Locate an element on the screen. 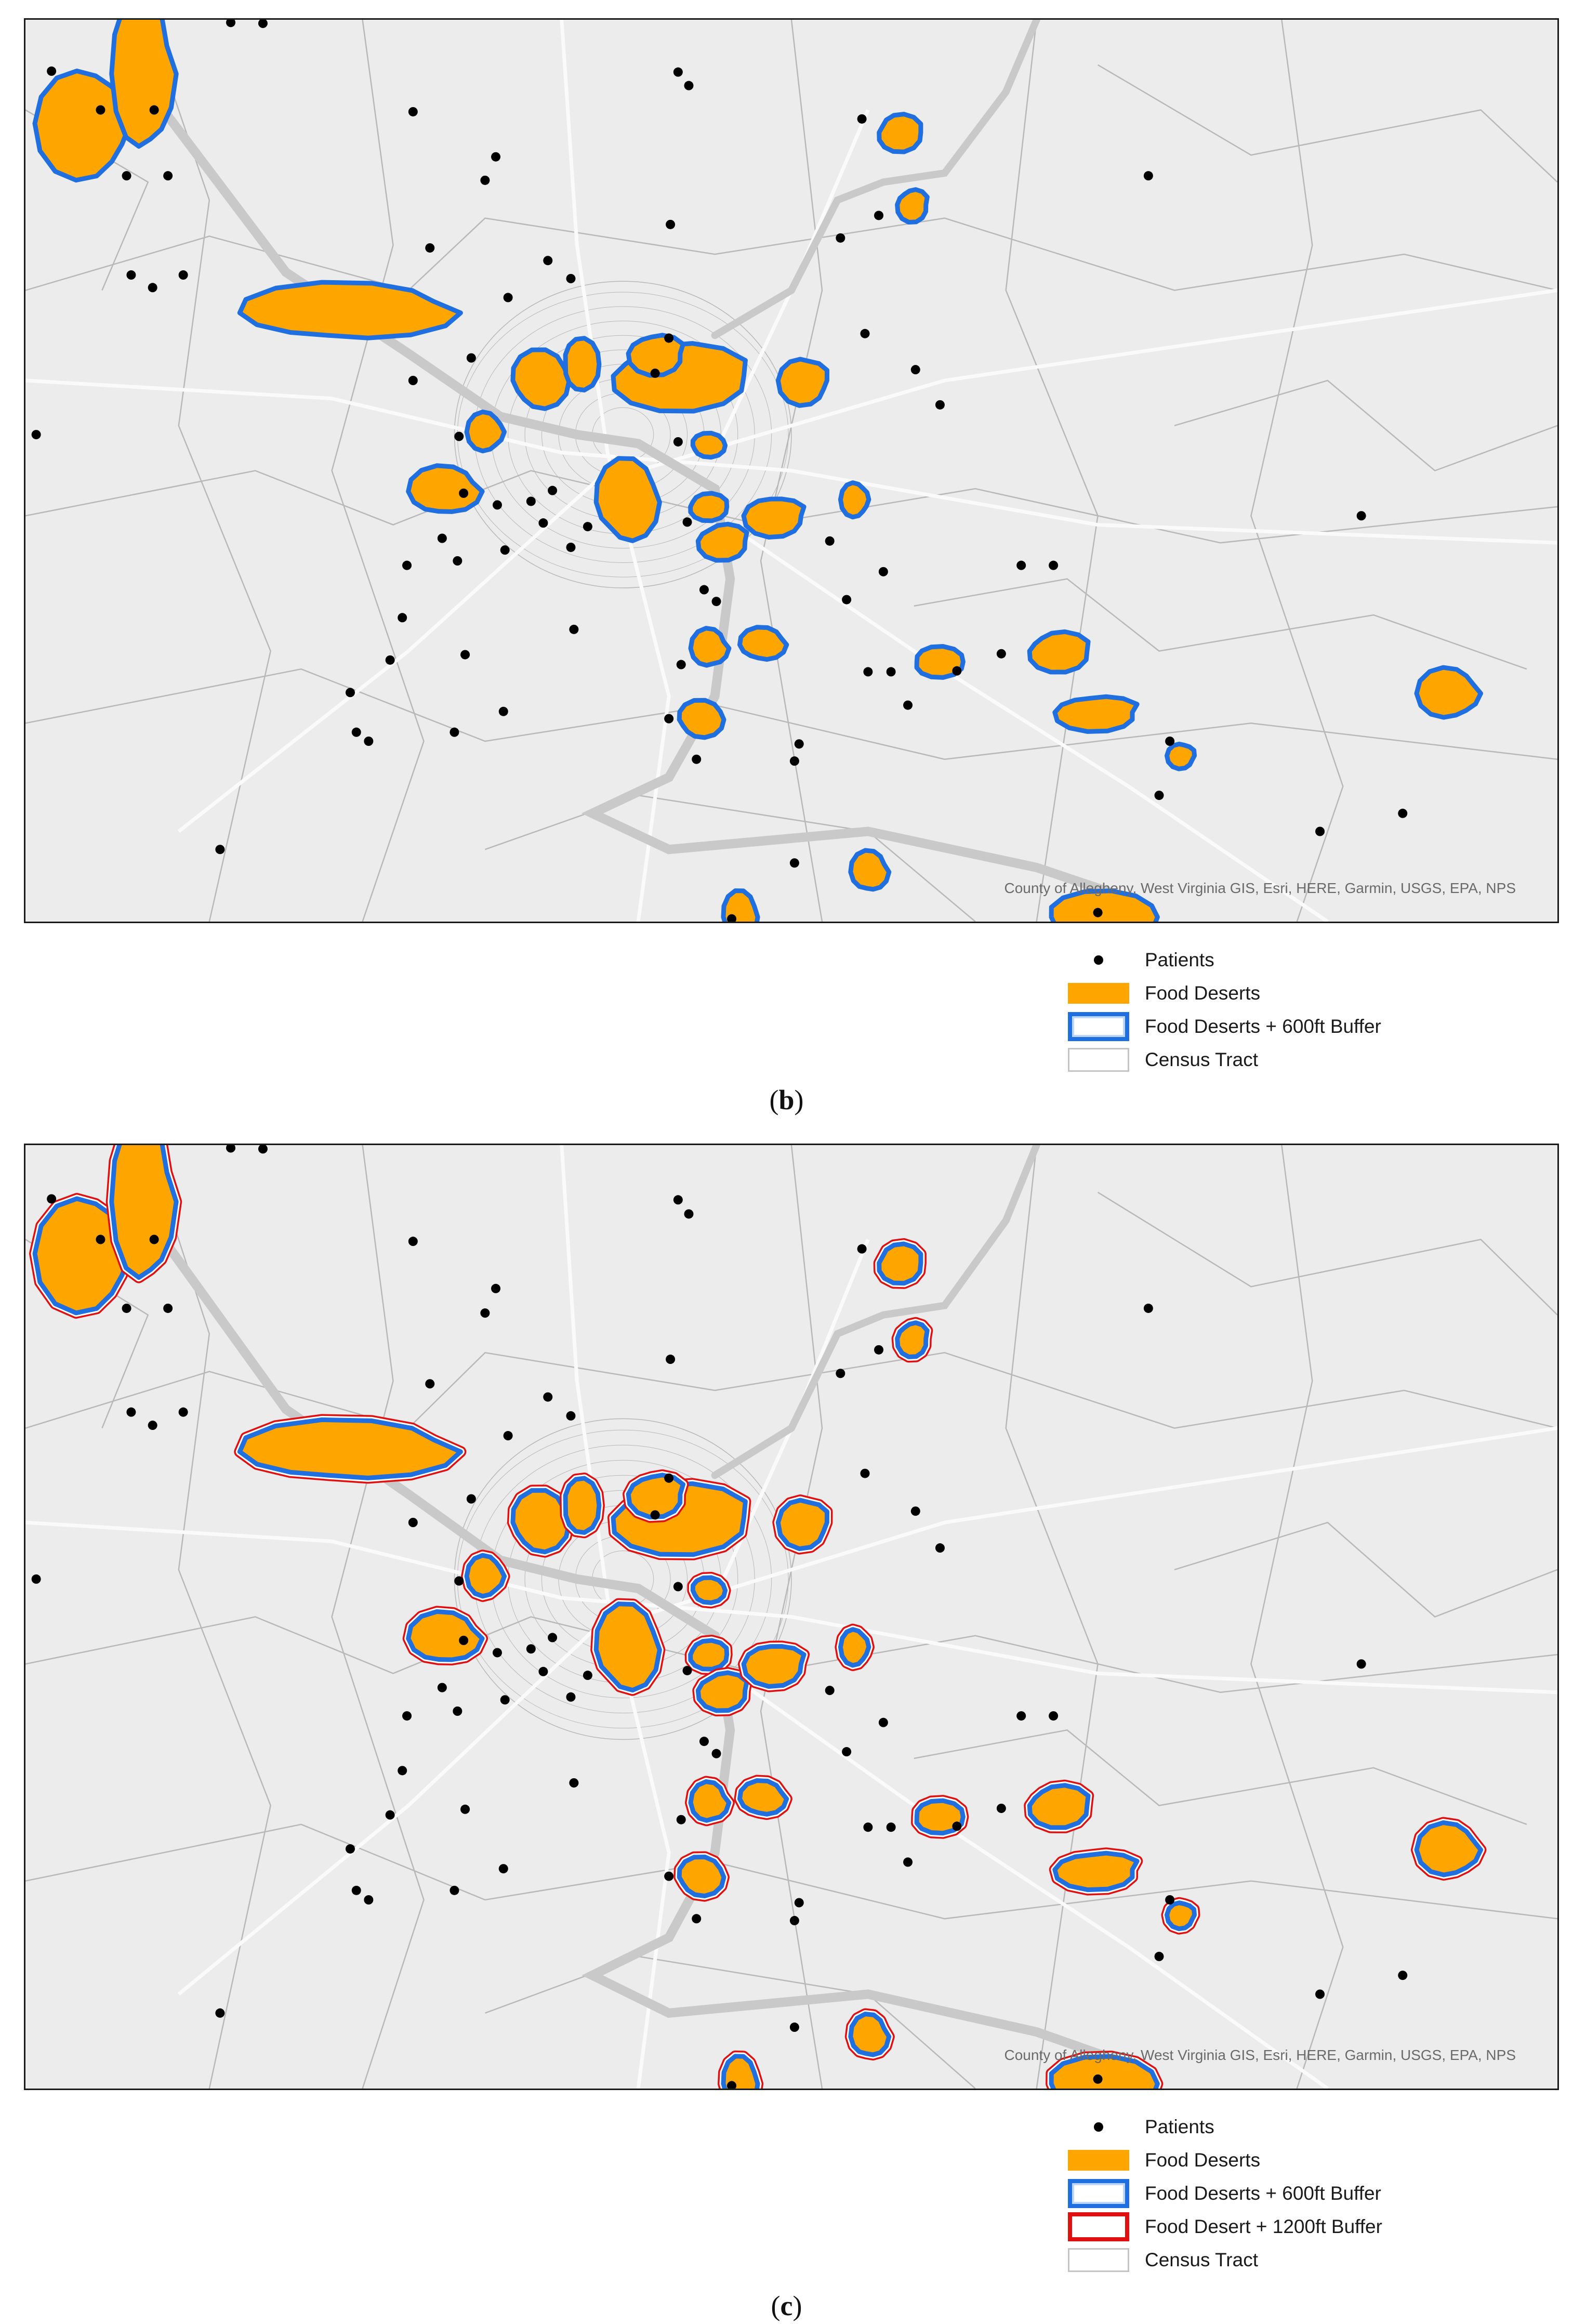 This screenshot has height=2324, width=1573. legend-item-600ft-buffer: Food Deserts + 600ft Buffer is located at coordinates (1224, 1026).